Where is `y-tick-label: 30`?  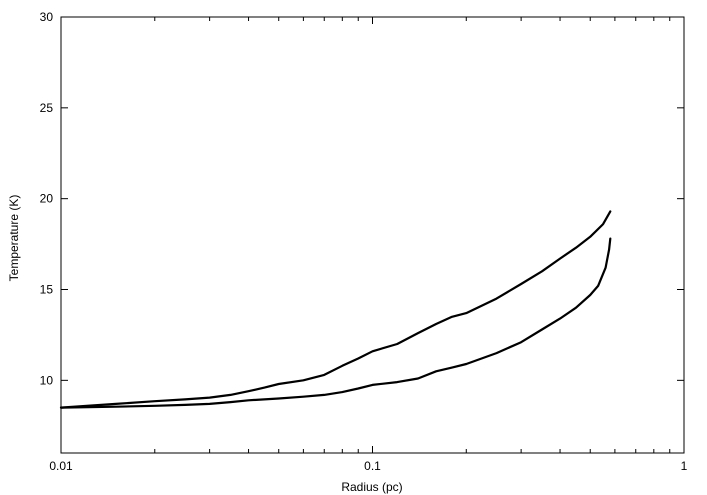
y-tick-label: 30 is located at coordinates (47, 17).